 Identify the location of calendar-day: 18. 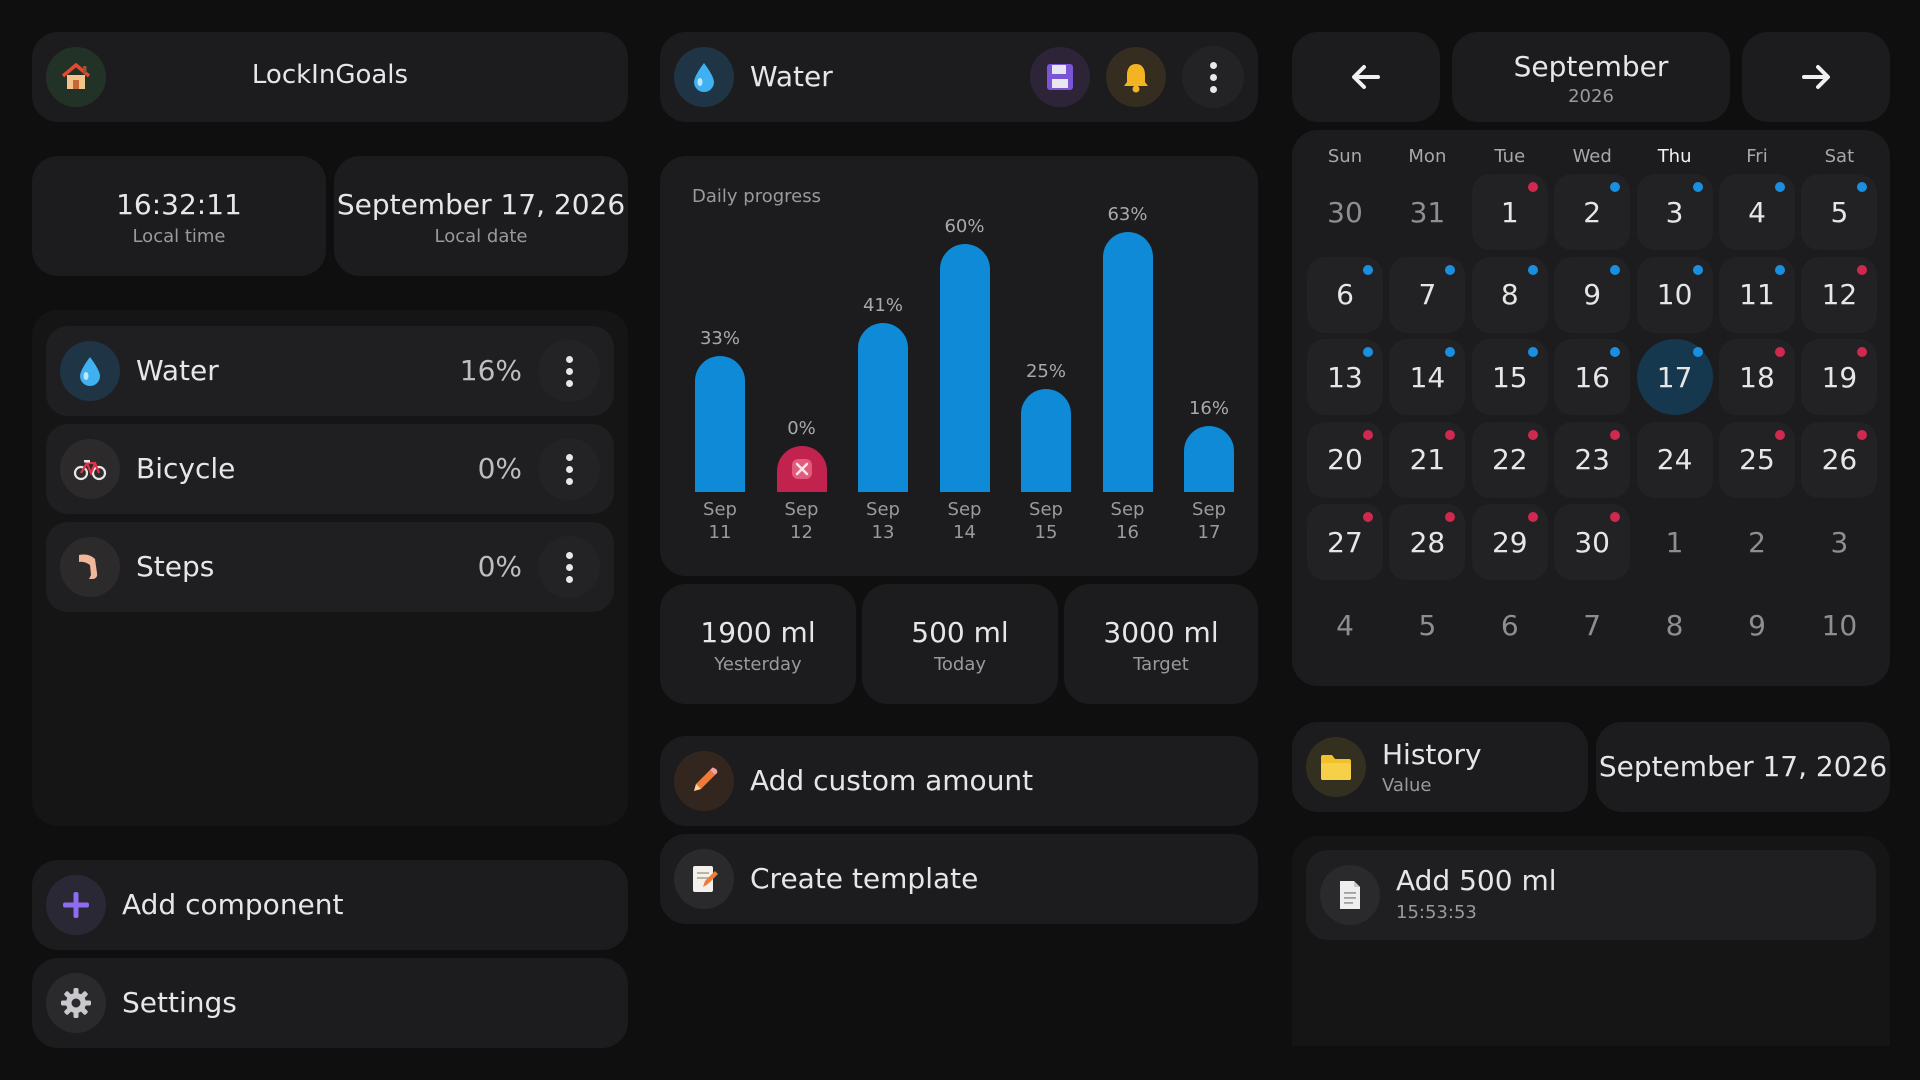
(1757, 377).